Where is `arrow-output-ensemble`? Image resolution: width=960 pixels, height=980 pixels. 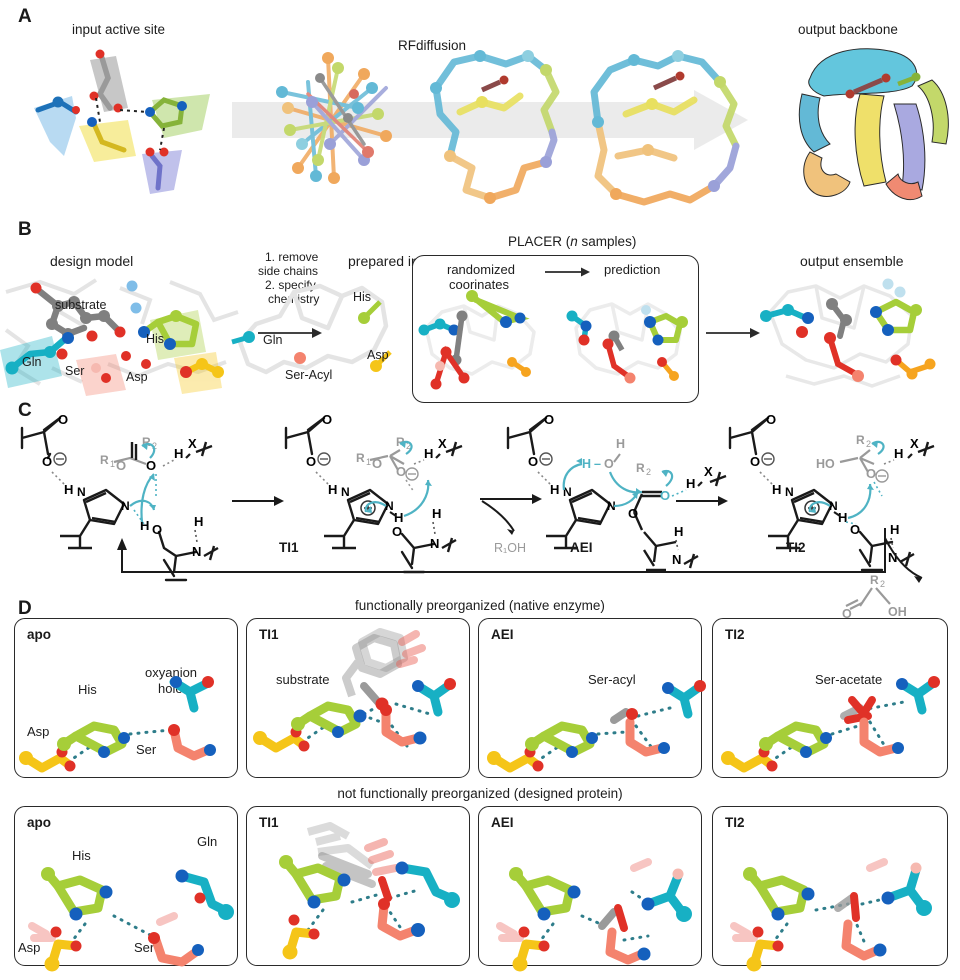
arrow-output-ensemble is located at coordinates (733, 333).